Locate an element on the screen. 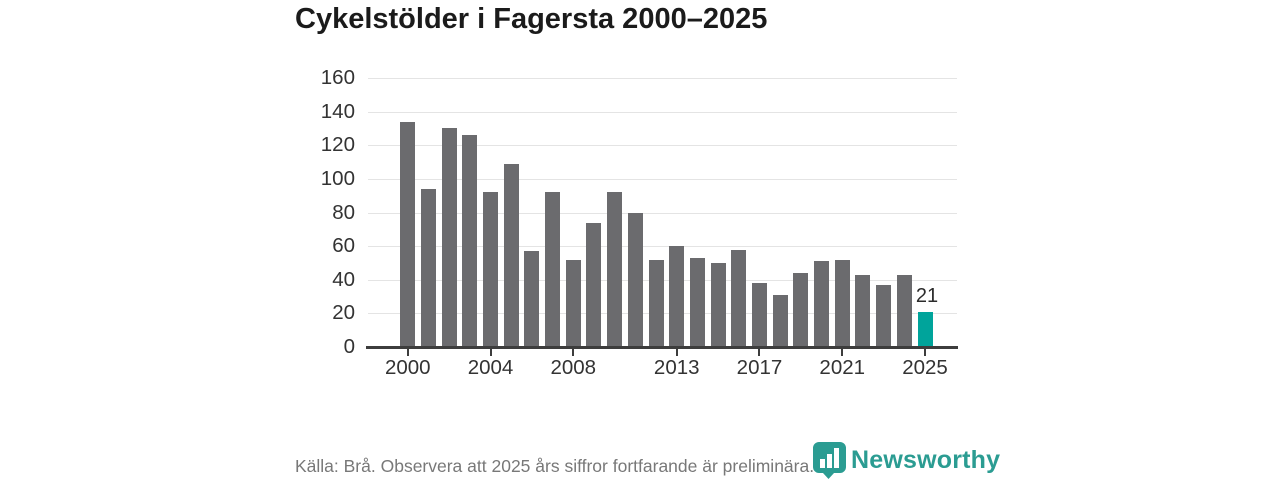 The width and height of the screenshot is (1280, 480). bar-2024 is located at coordinates (904, 310).